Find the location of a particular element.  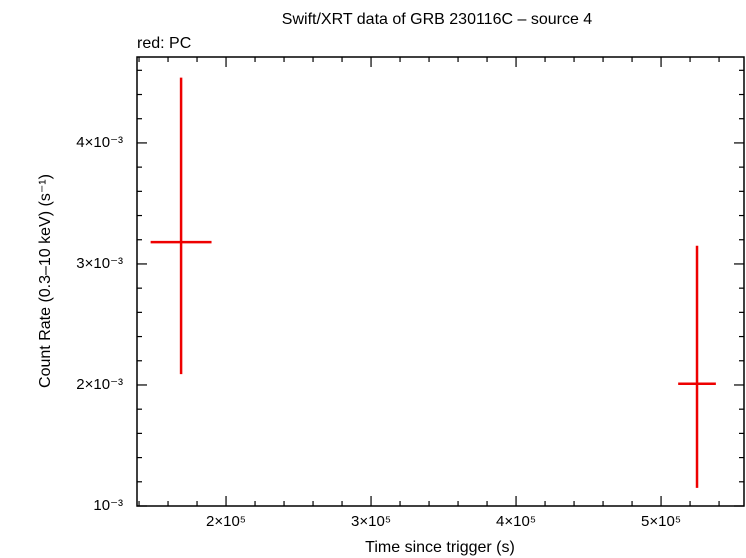

y-tick-label: 10⁻³ is located at coordinates (108, 505).